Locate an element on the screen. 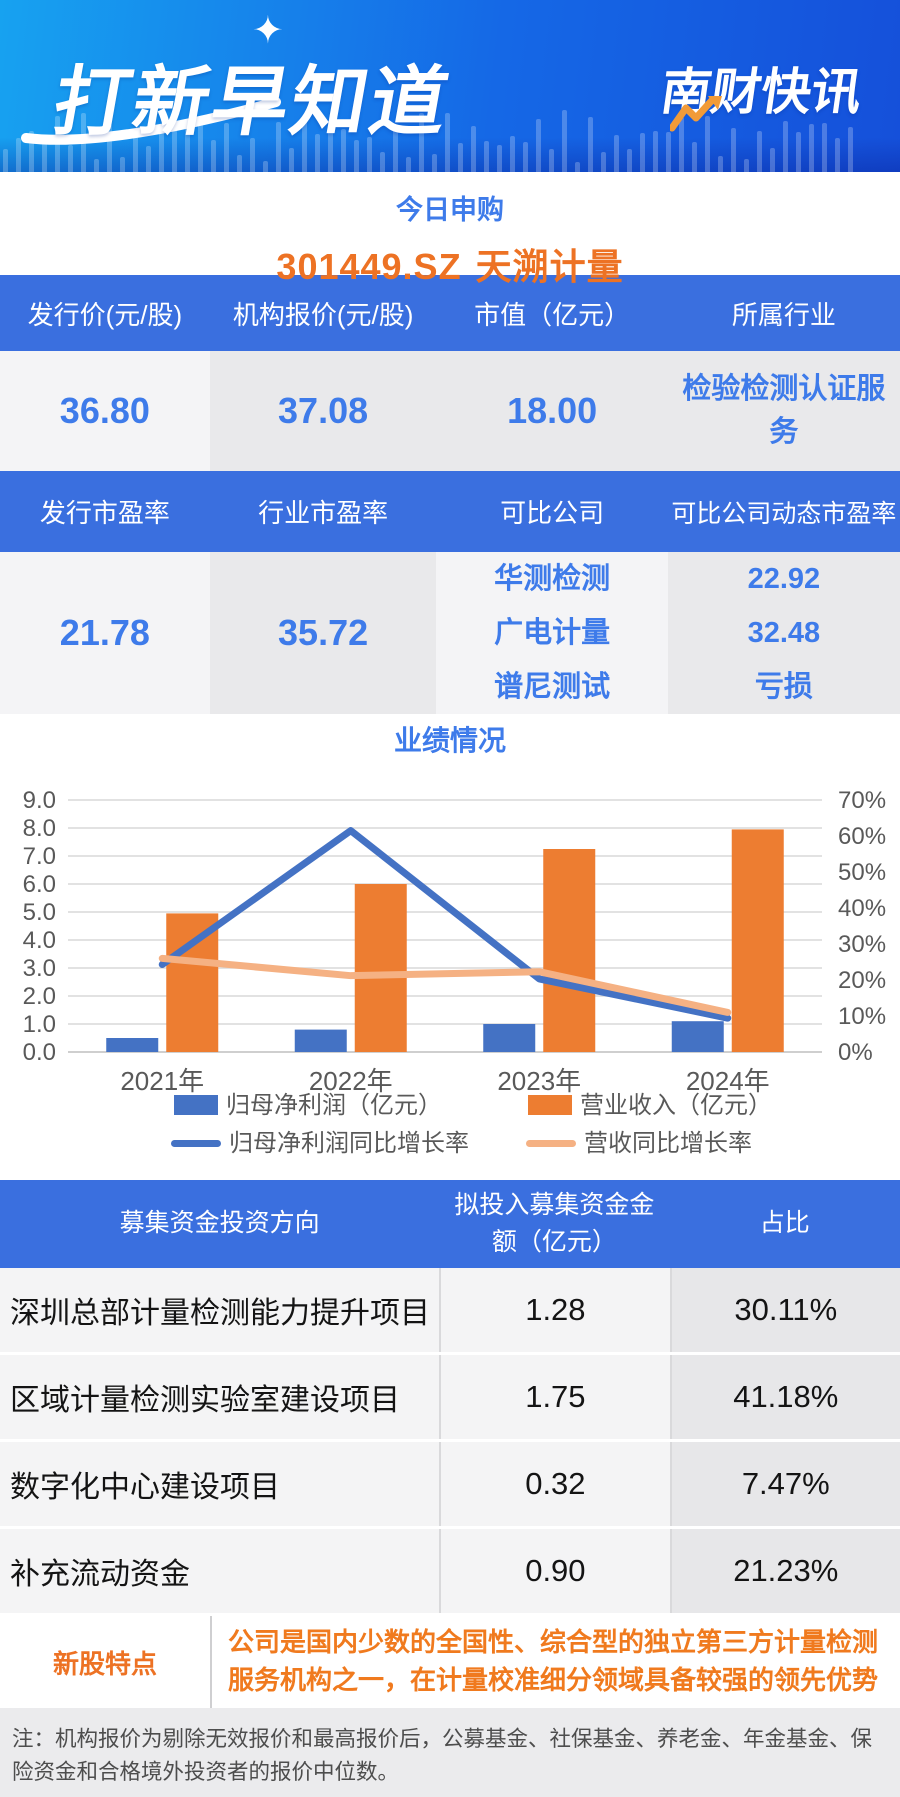 This screenshot has width=900, height=1797. subscription-section: 今日申购 301449.SZ 天溯计量 is located at coordinates (450, 229).